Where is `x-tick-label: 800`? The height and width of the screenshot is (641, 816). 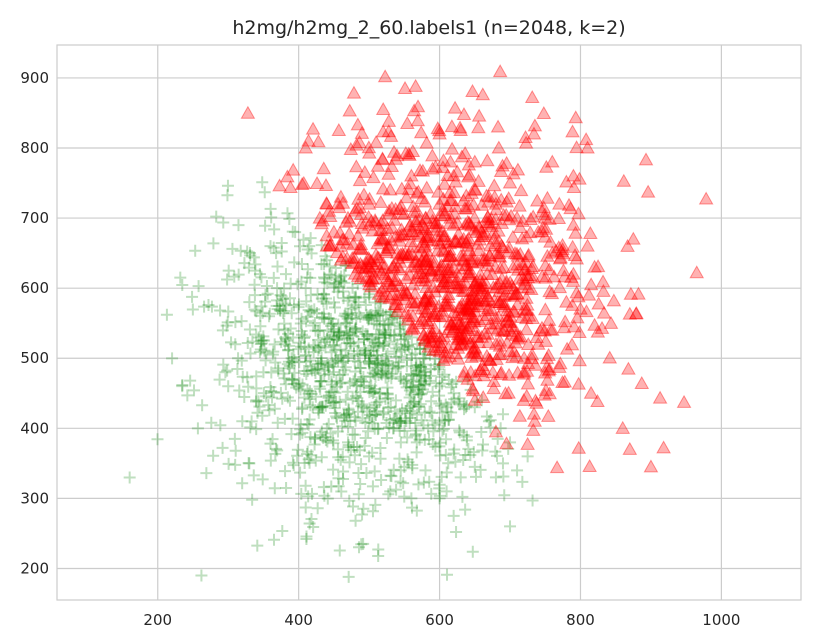
x-tick-label: 800 is located at coordinates (580, 620).